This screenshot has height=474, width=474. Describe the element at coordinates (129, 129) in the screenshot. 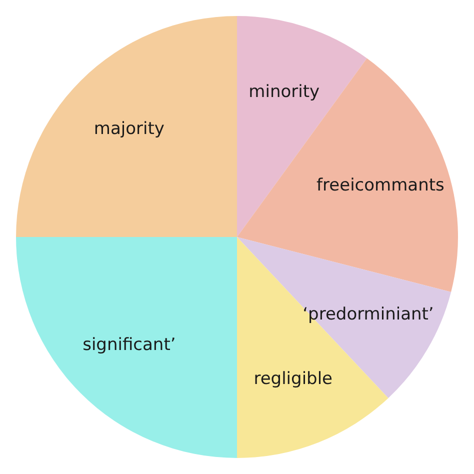

I see `slice-label: majority` at that location.